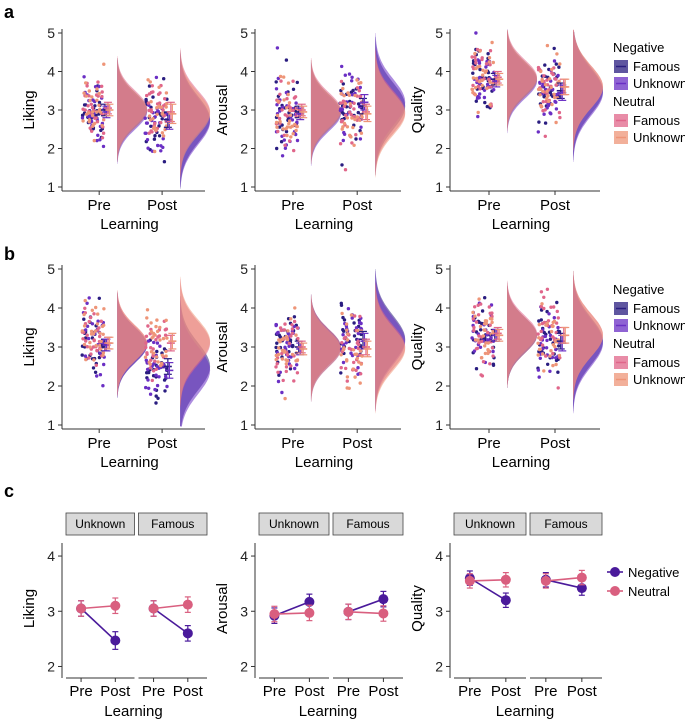 This screenshot has height=721, width=685. What do you see at coordinates (310, 366) in the screenshot?
I see `raincloud-panel-b-arousal: 1 2 3 4 5 Pre Post Learning Arousal` at bounding box center [310, 366].